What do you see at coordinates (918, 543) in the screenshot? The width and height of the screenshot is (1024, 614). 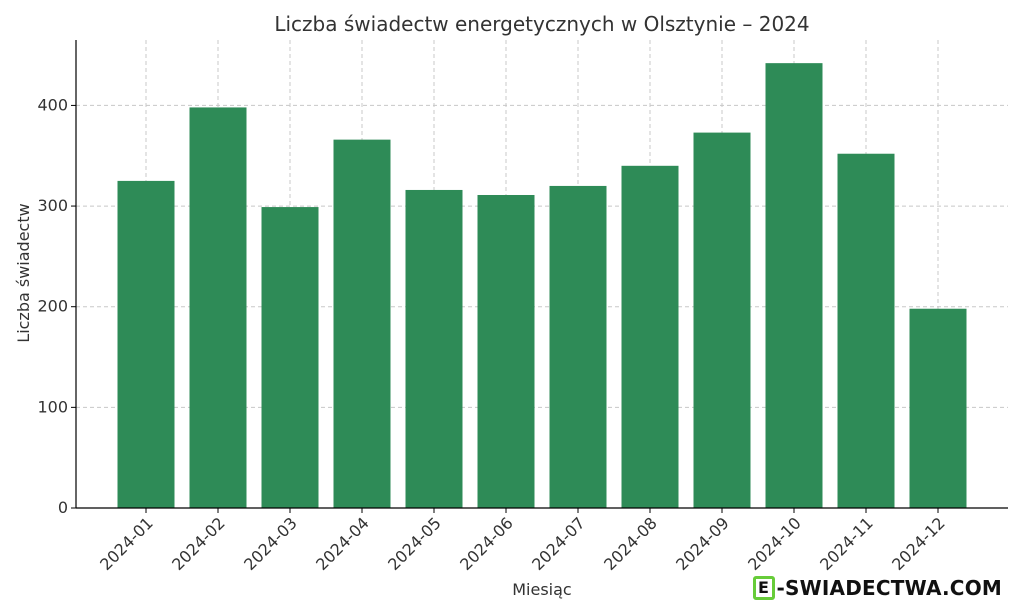 I see `x-tick-label: 2024-12` at bounding box center [918, 543].